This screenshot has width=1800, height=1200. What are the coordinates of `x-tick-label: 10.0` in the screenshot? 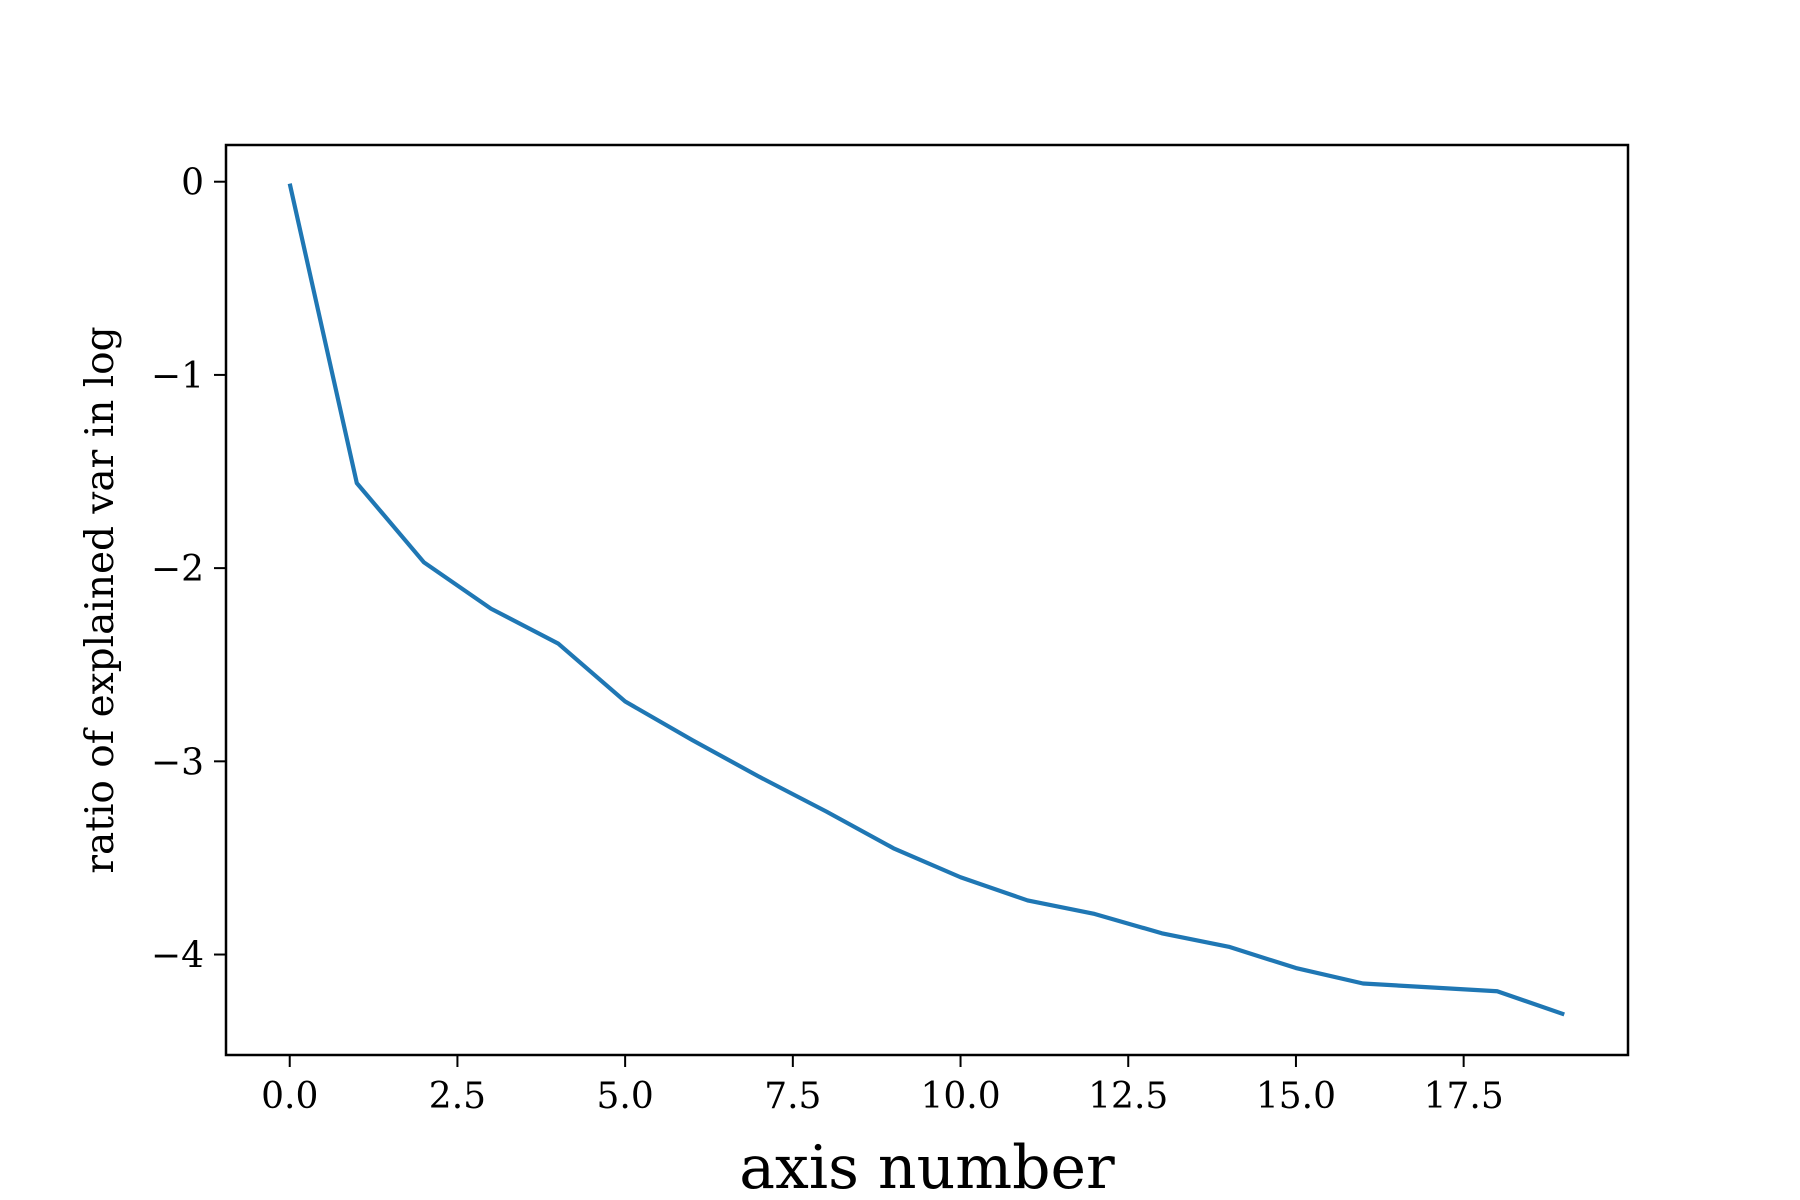 It's located at (960, 1096).